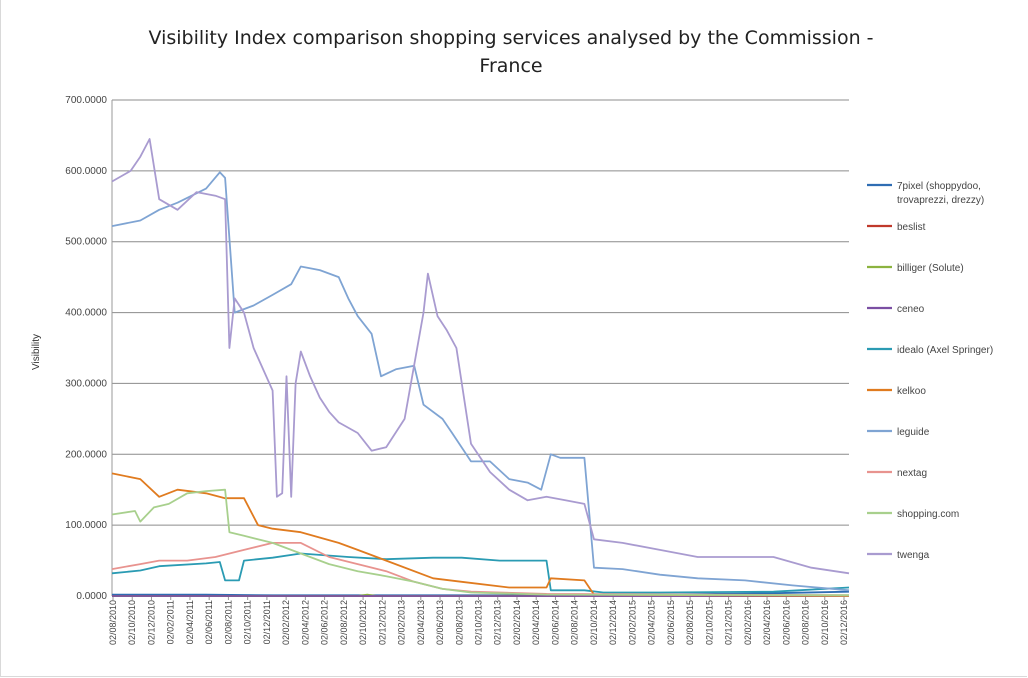  I want to click on x-tick-label: 02/08/2016, so click(806, 622).